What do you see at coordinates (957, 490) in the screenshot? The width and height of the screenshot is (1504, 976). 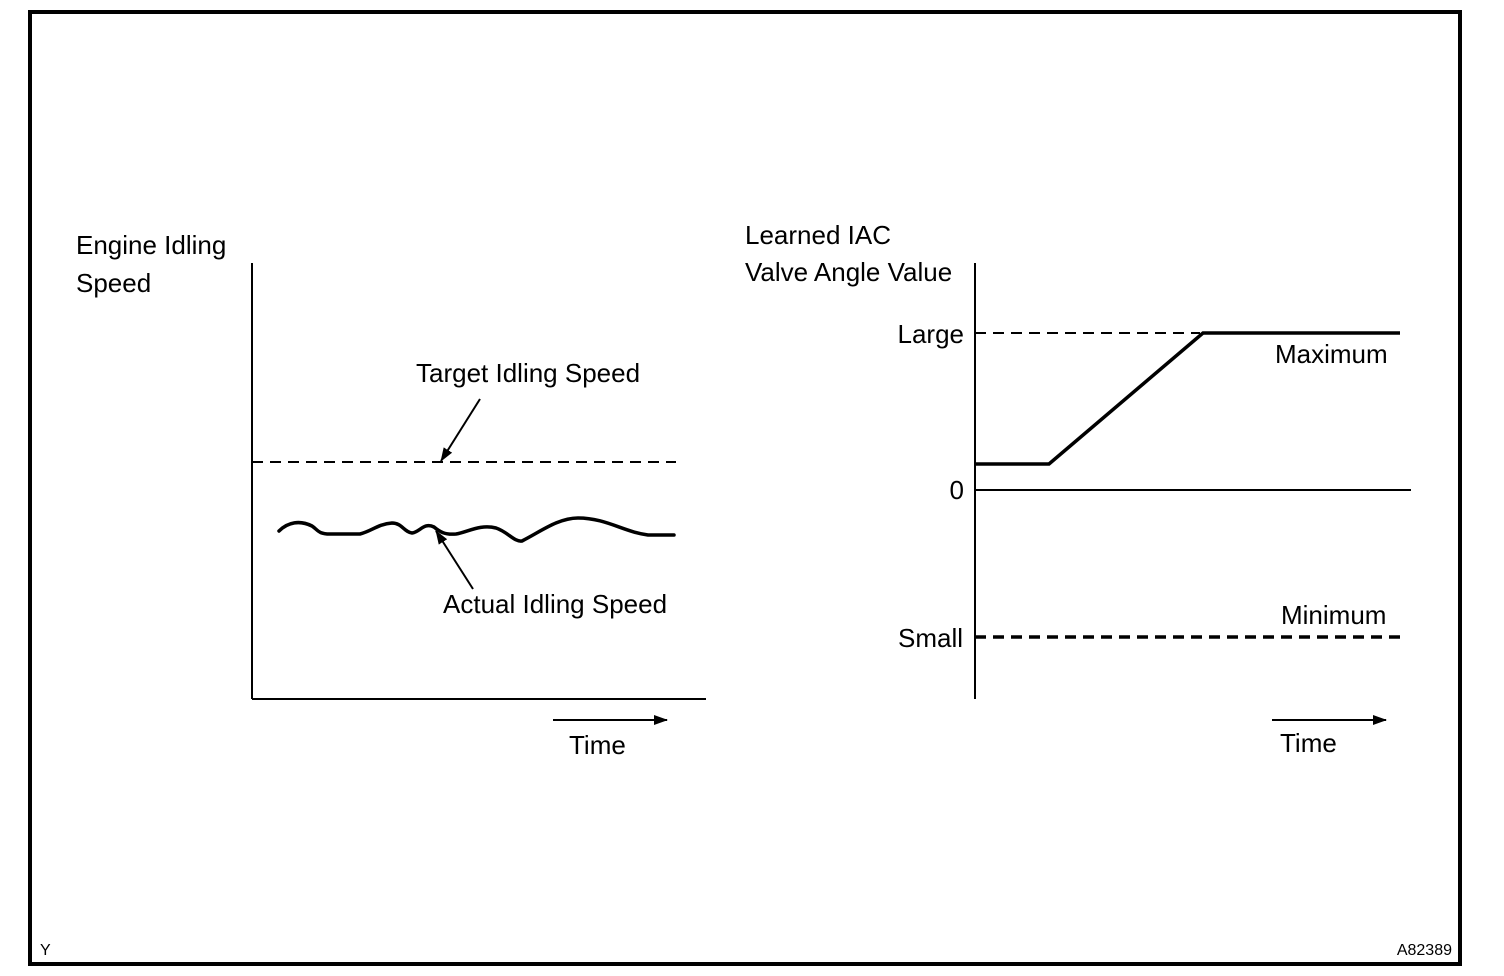 I see `tick-zero: 0` at bounding box center [957, 490].